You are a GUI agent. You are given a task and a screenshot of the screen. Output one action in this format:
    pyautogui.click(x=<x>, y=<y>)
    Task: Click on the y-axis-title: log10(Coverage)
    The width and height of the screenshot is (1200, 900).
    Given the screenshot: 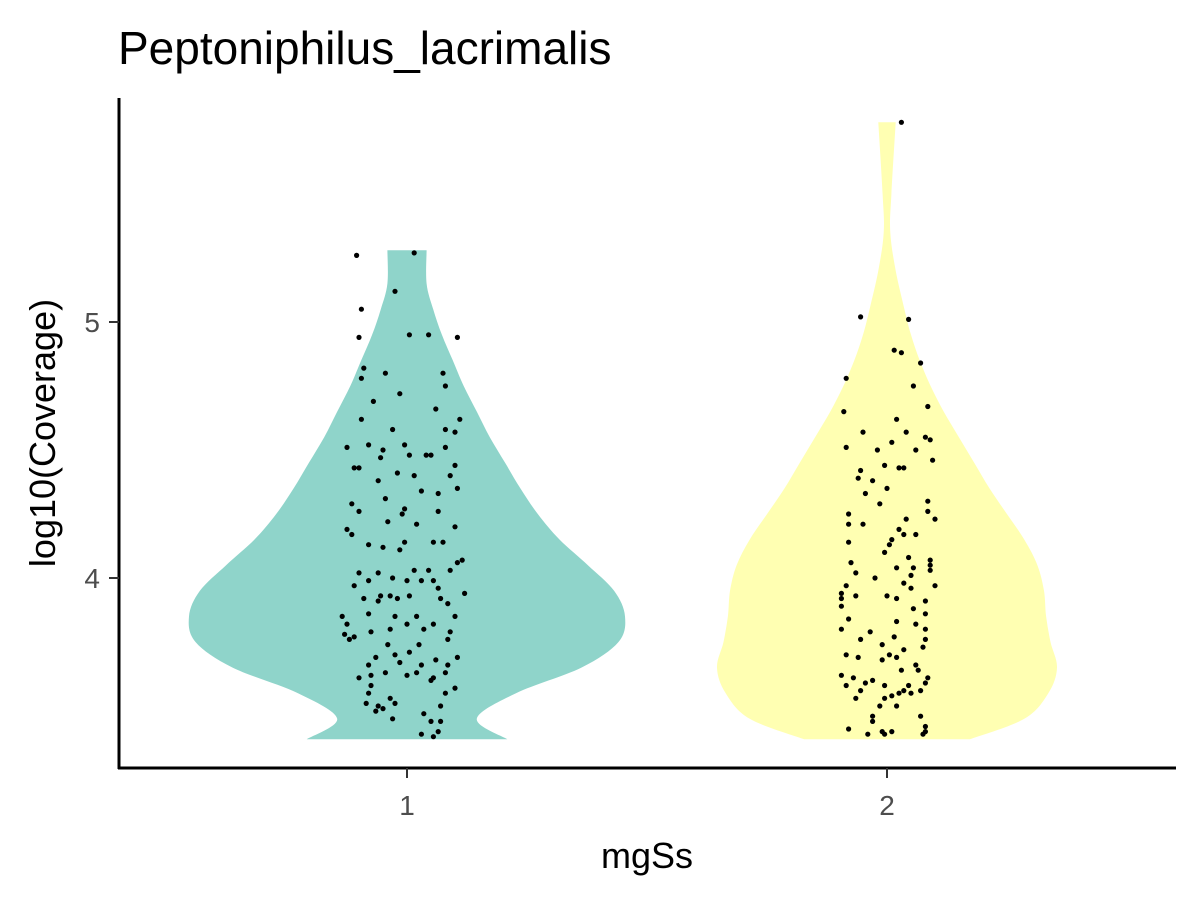 What is the action you would take?
    pyautogui.click(x=42, y=433)
    